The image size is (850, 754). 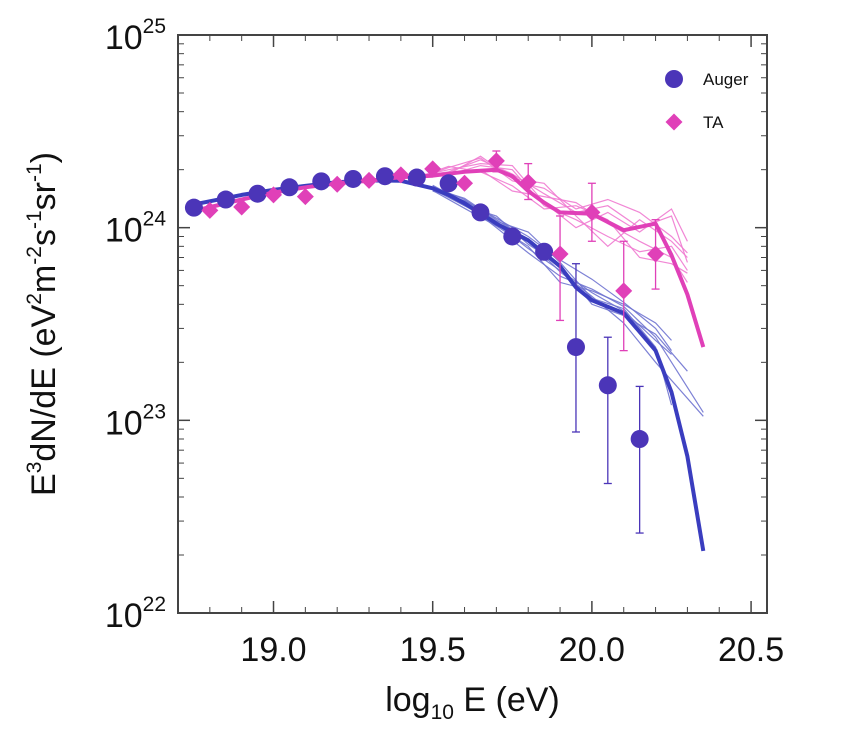 I want to click on legend-marker-auger, so click(x=674, y=79).